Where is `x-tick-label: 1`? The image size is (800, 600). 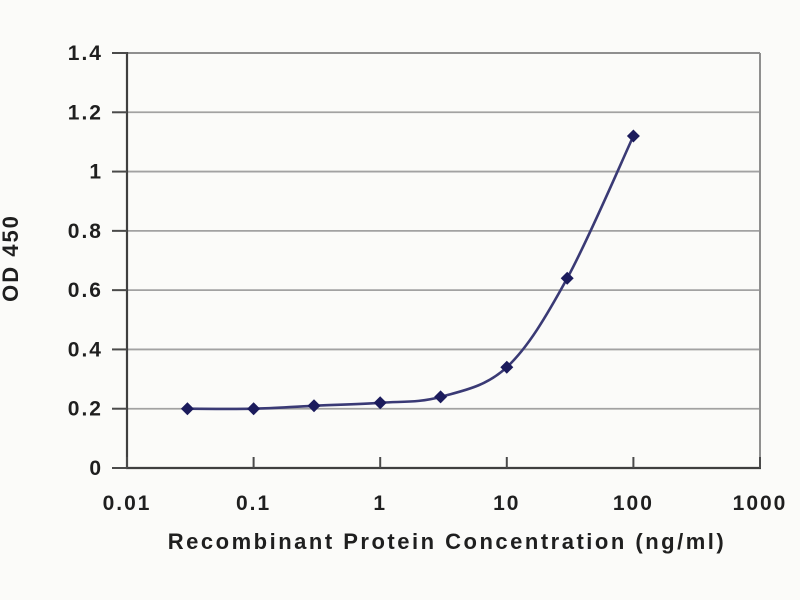 x-tick-label: 1 is located at coordinates (380, 503).